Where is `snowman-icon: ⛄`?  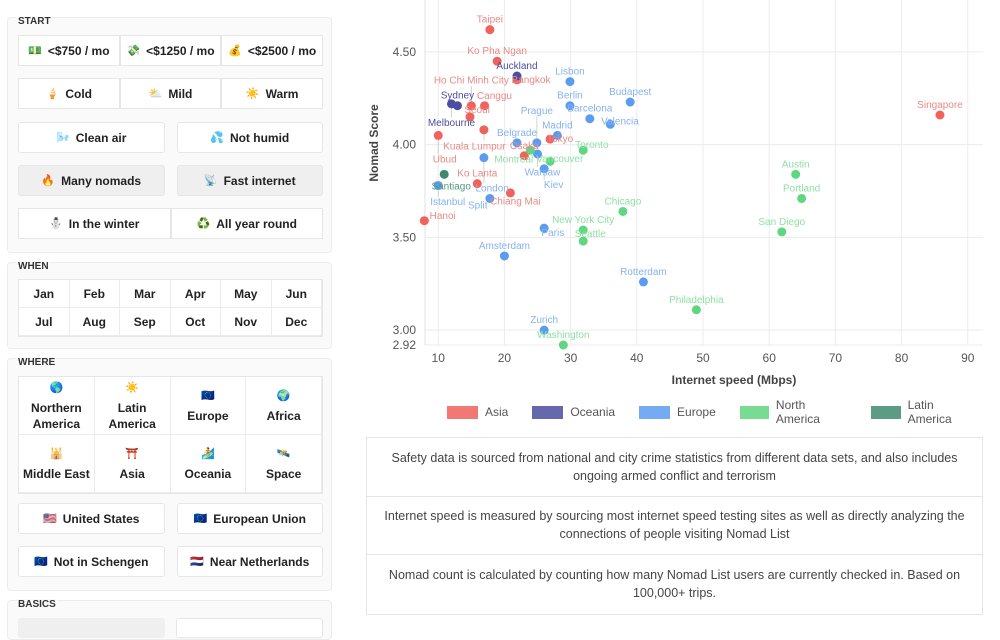 snowman-icon: ⛄ is located at coordinates (56, 224).